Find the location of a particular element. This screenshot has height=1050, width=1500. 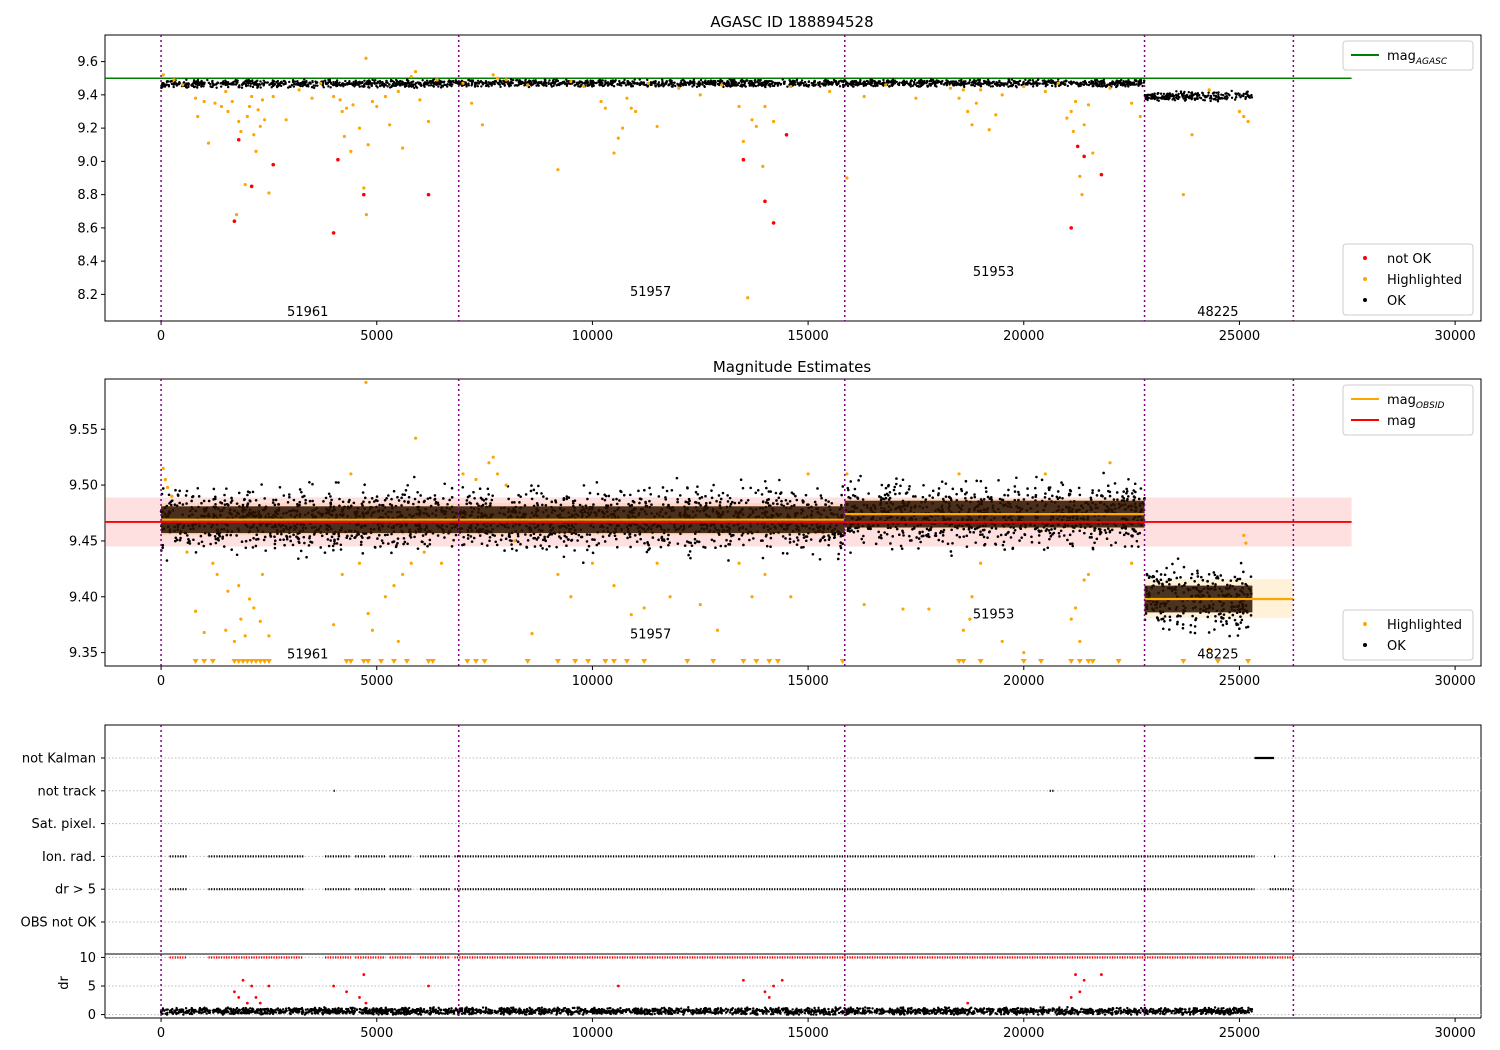

panel1-bottom-legend-swatch is located at coordinates (1365, 279).